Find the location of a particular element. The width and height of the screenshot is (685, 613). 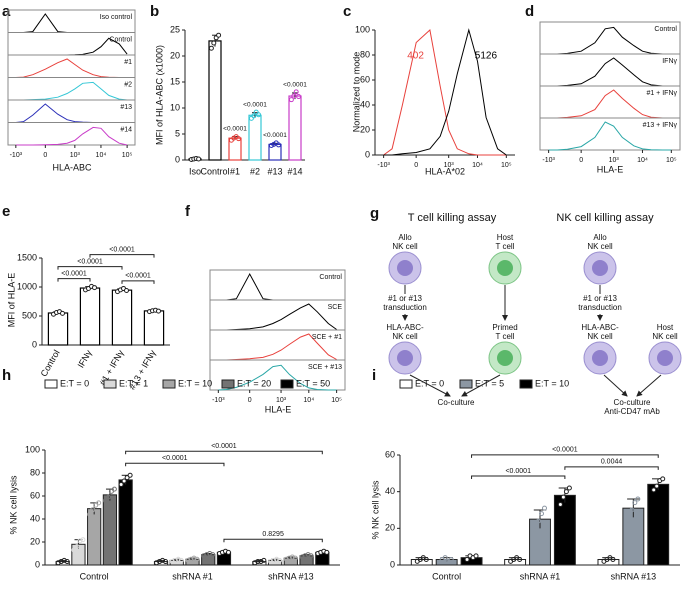

cells is located at coordinates (535, 313).